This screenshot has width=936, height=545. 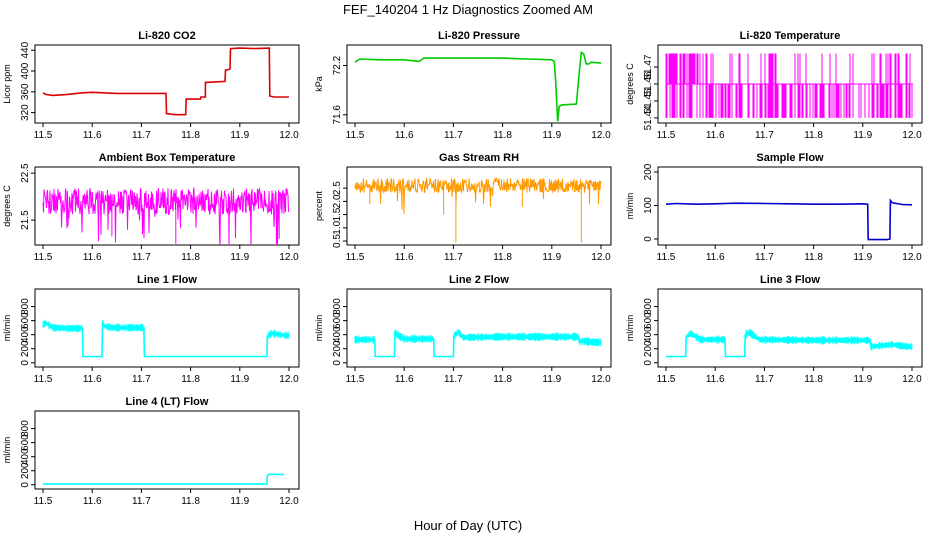 I want to click on panel-title: Ambient Box Temperature, so click(x=167, y=158).